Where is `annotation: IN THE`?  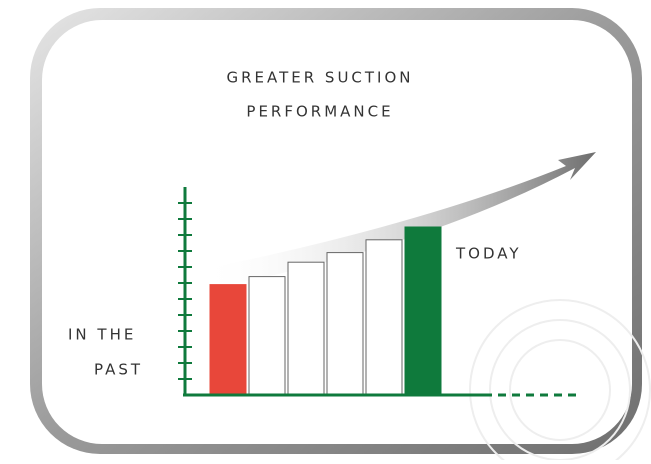
annotation: IN THE is located at coordinates (102, 335).